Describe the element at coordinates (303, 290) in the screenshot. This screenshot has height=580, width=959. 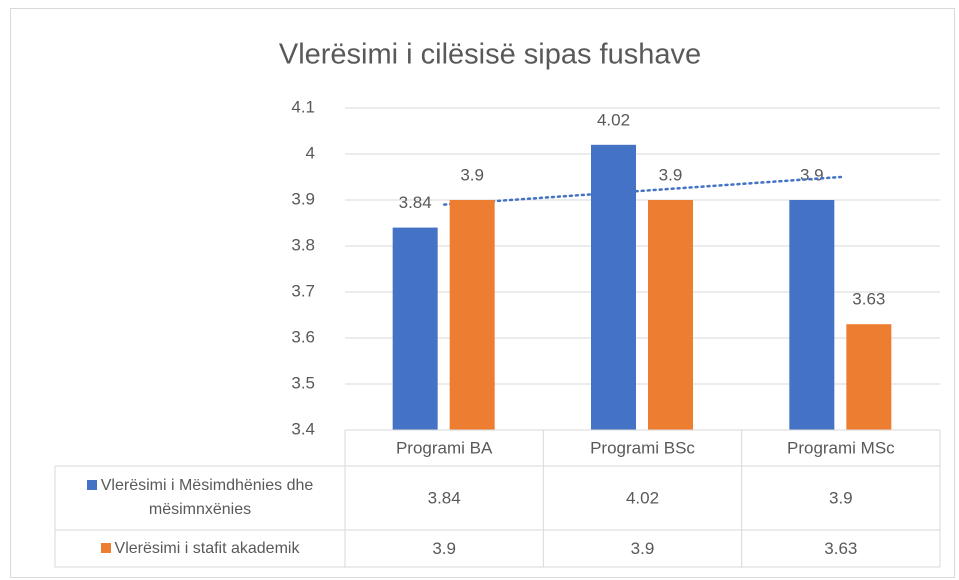
I see `y-tick-label: 3.7` at that location.